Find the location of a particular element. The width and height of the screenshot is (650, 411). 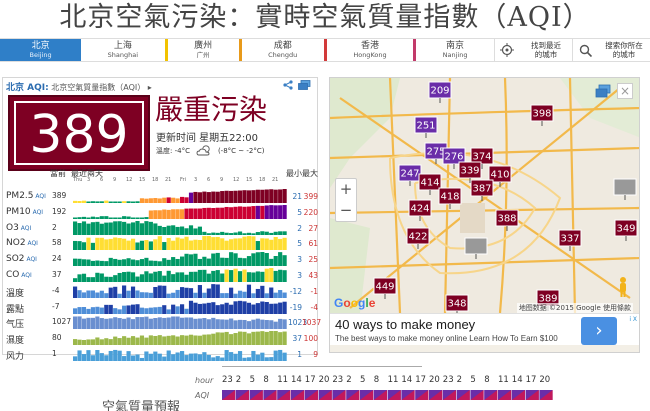

map-marker: 388 is located at coordinates (507, 220).